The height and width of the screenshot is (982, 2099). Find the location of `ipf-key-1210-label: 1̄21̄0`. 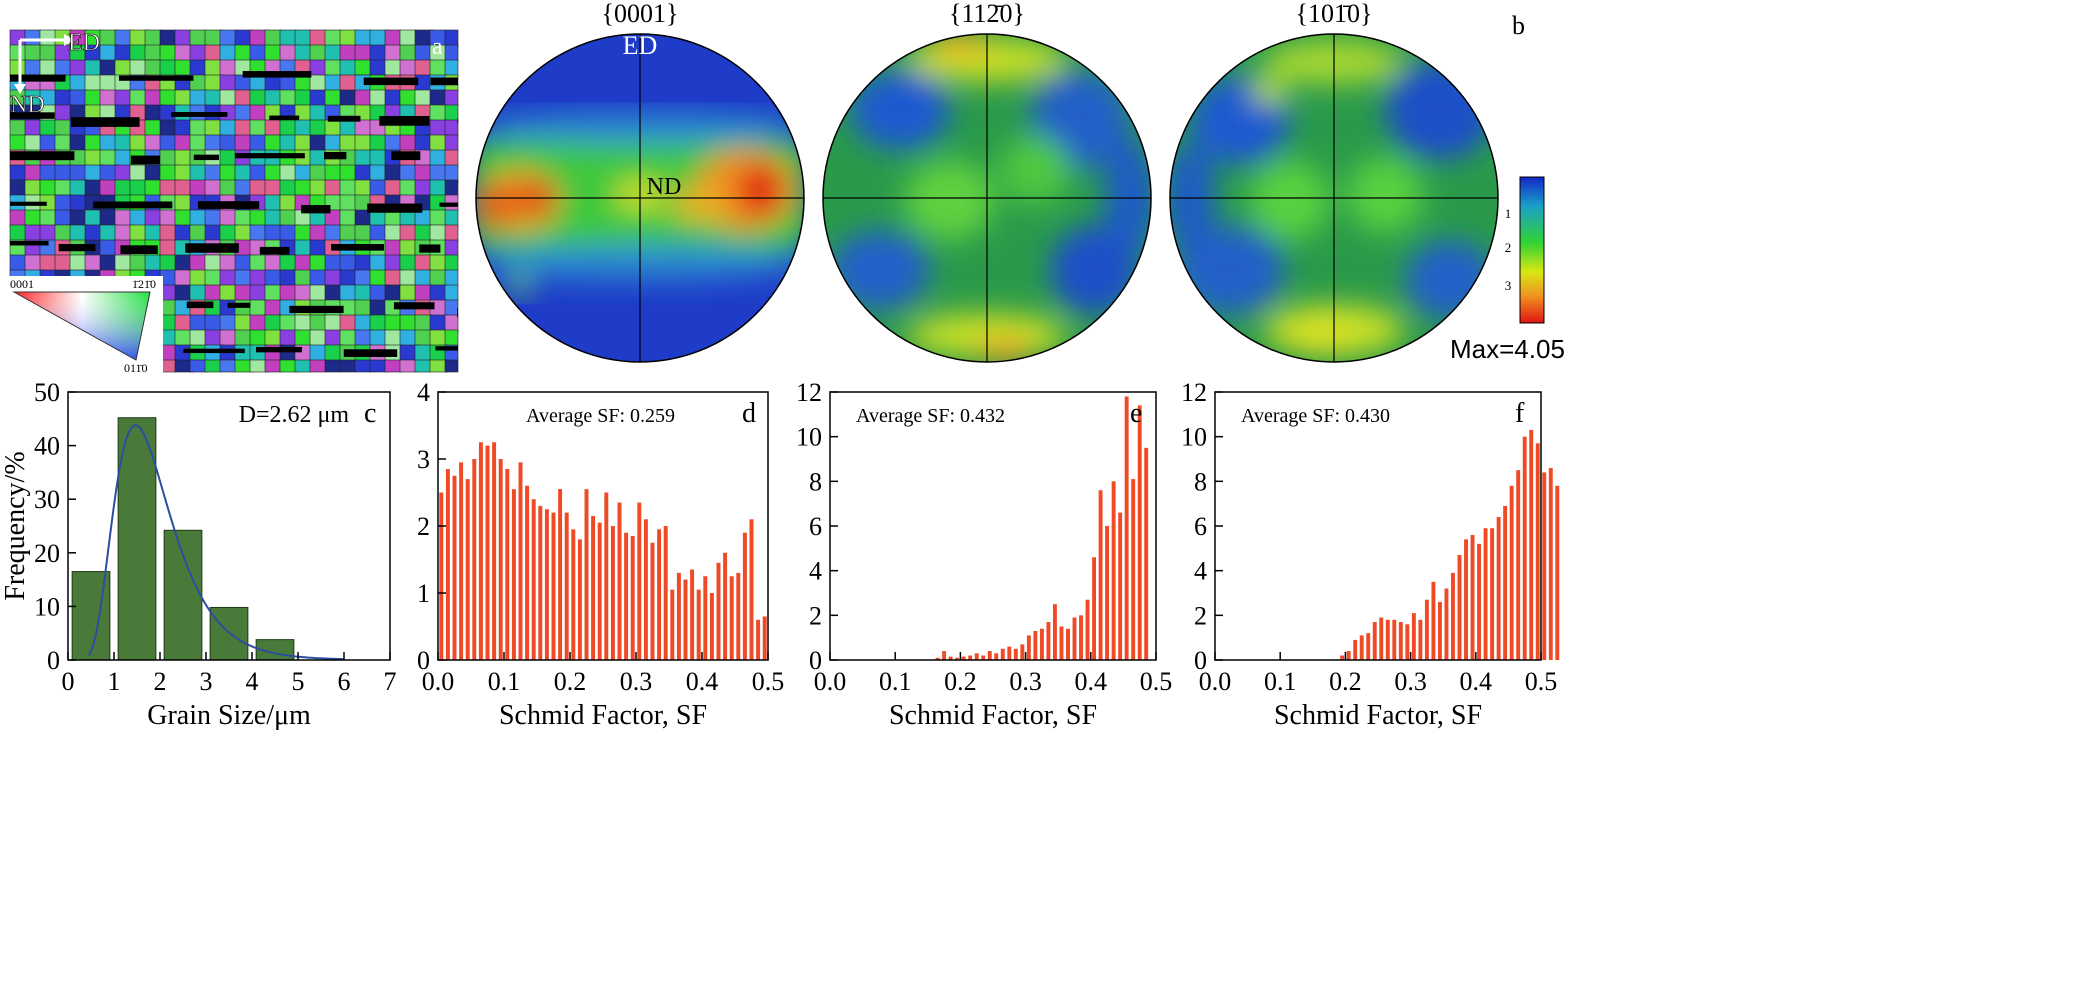

ipf-key-1210-label: 1̄21̄0 is located at coordinates (144, 284).